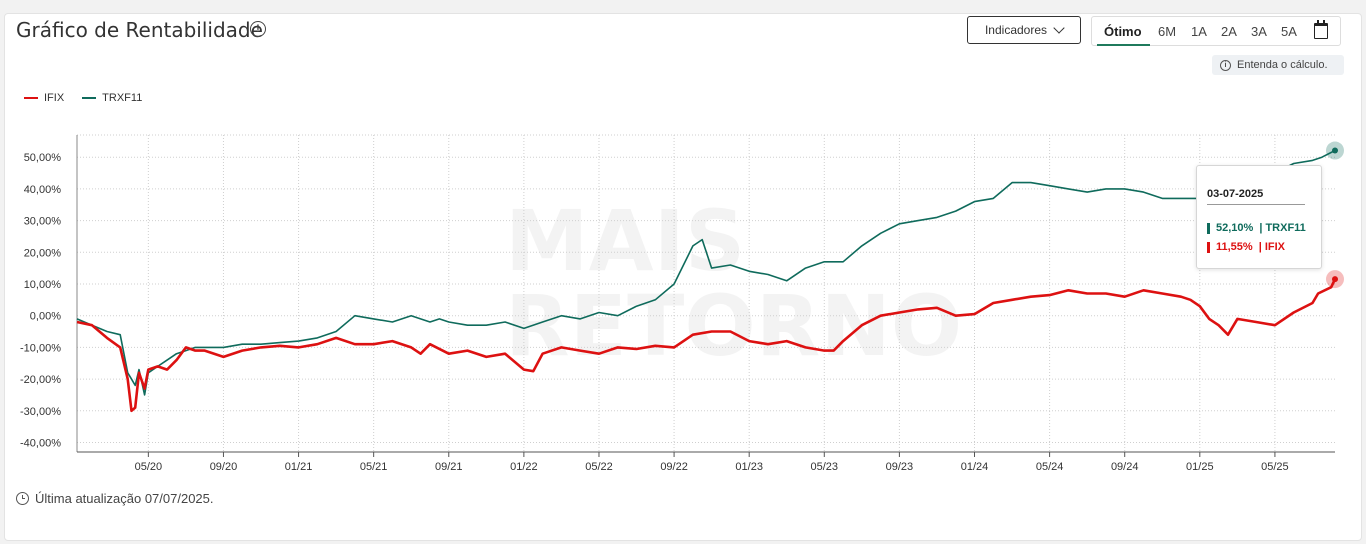 This screenshot has height=544, width=1366. Describe the element at coordinates (1123, 31) in the screenshot. I see `period-tab-otimo: Ótimo` at that location.